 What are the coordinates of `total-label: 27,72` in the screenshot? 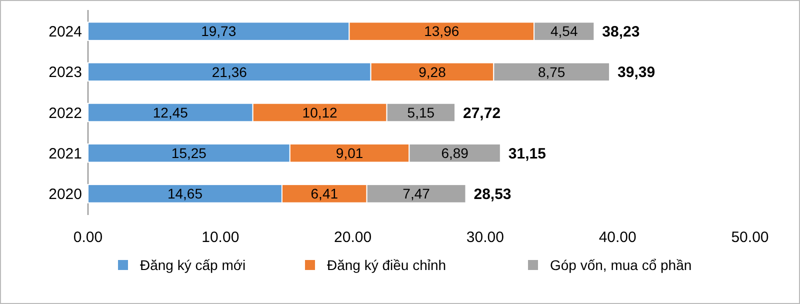 It's located at (482, 113).